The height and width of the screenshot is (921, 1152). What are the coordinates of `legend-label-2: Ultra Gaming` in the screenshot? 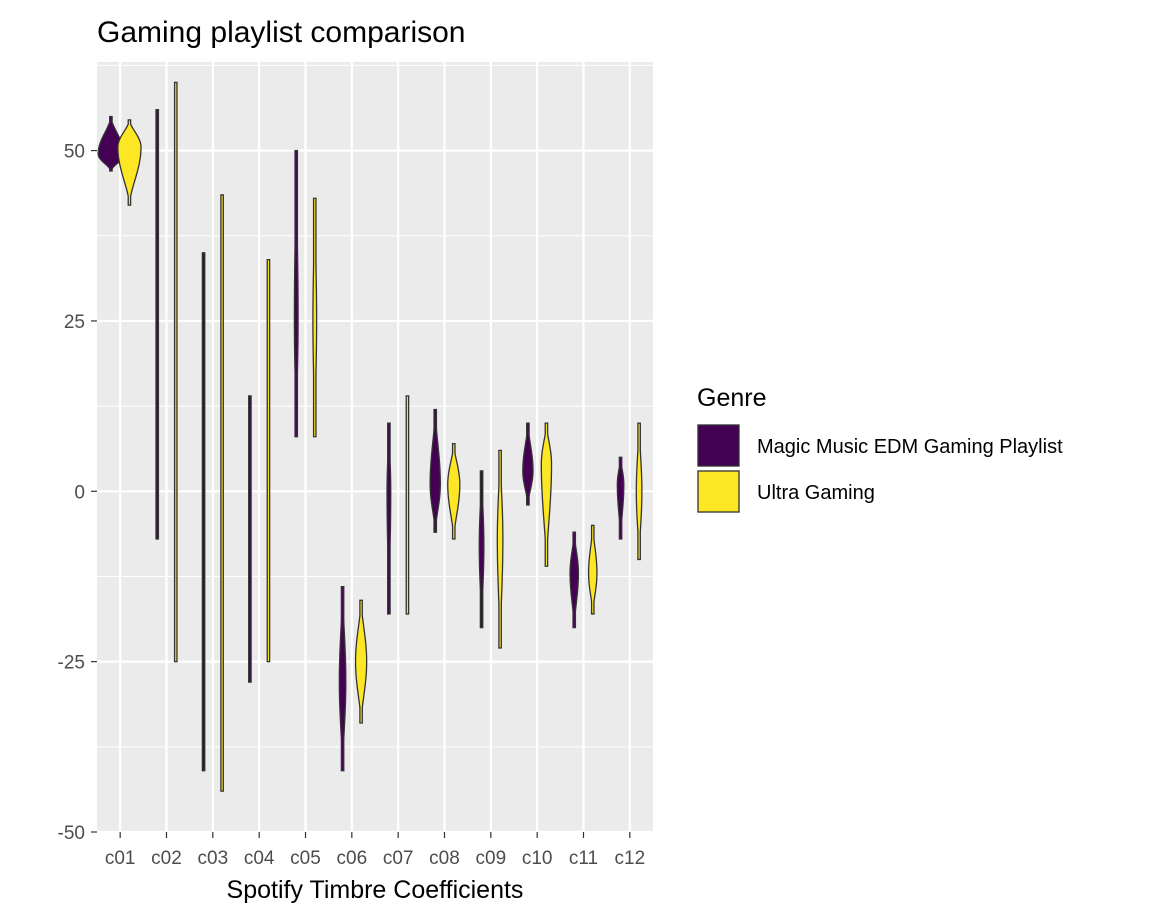 It's located at (816, 493).